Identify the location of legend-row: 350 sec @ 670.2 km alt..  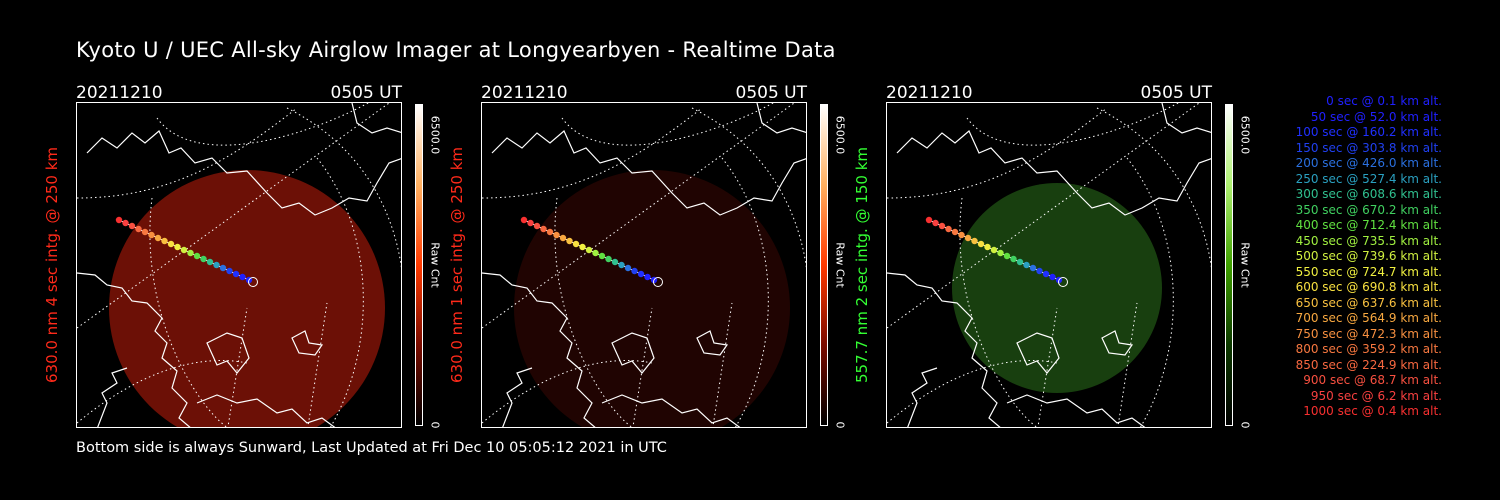
(1368, 209).